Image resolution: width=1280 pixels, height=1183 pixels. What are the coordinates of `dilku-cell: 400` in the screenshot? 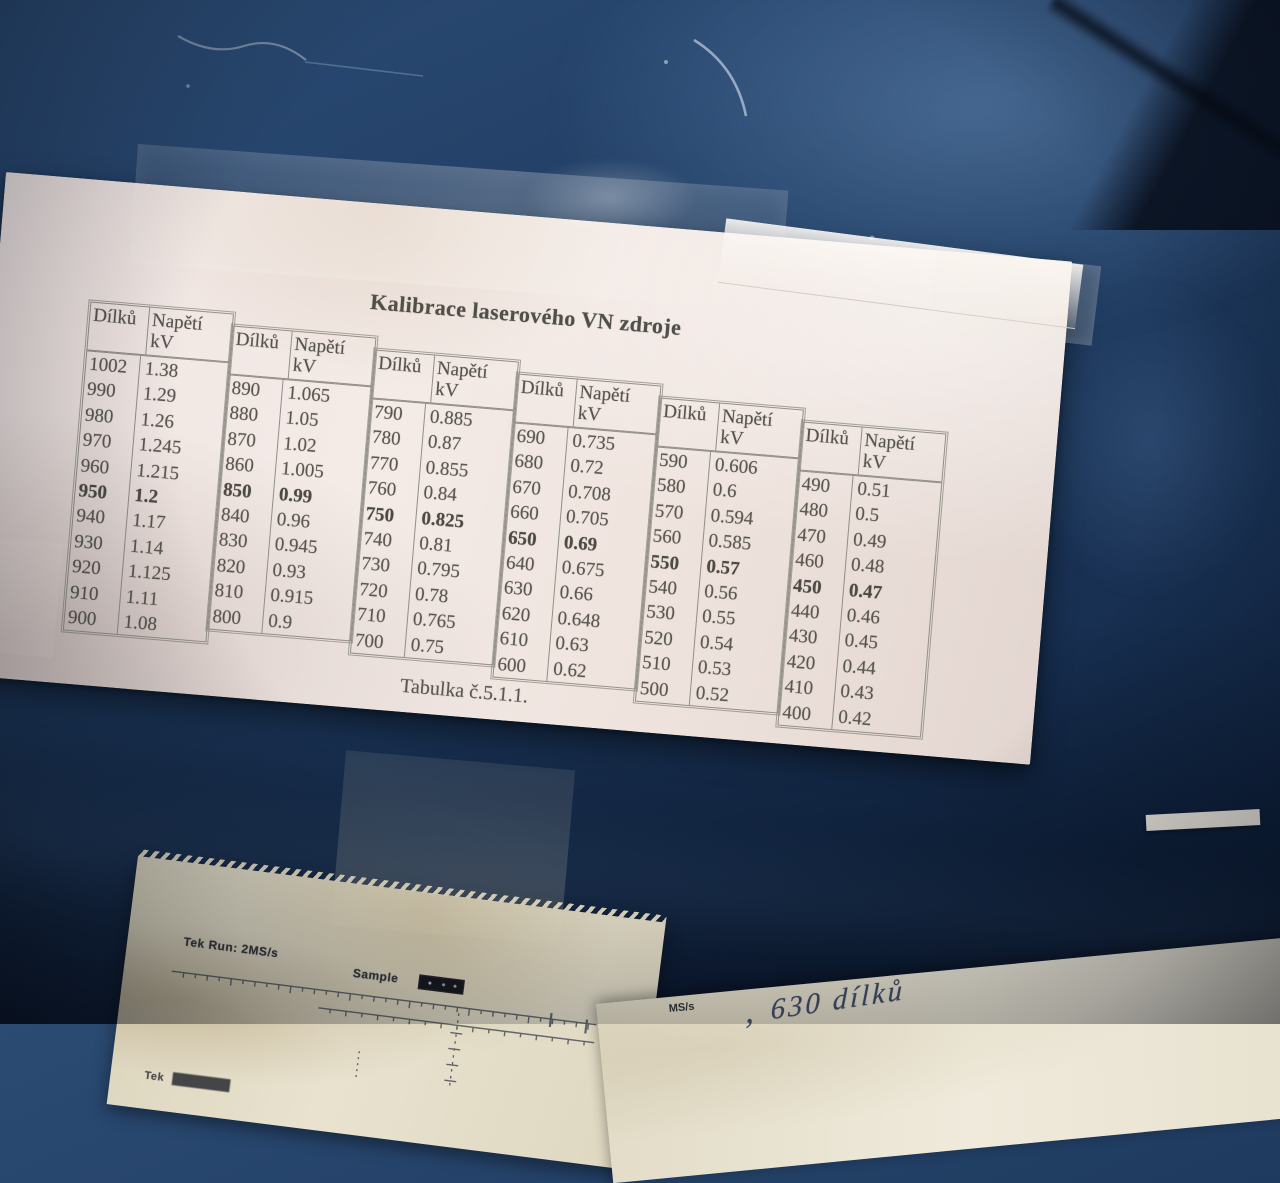 It's located at (806, 714).